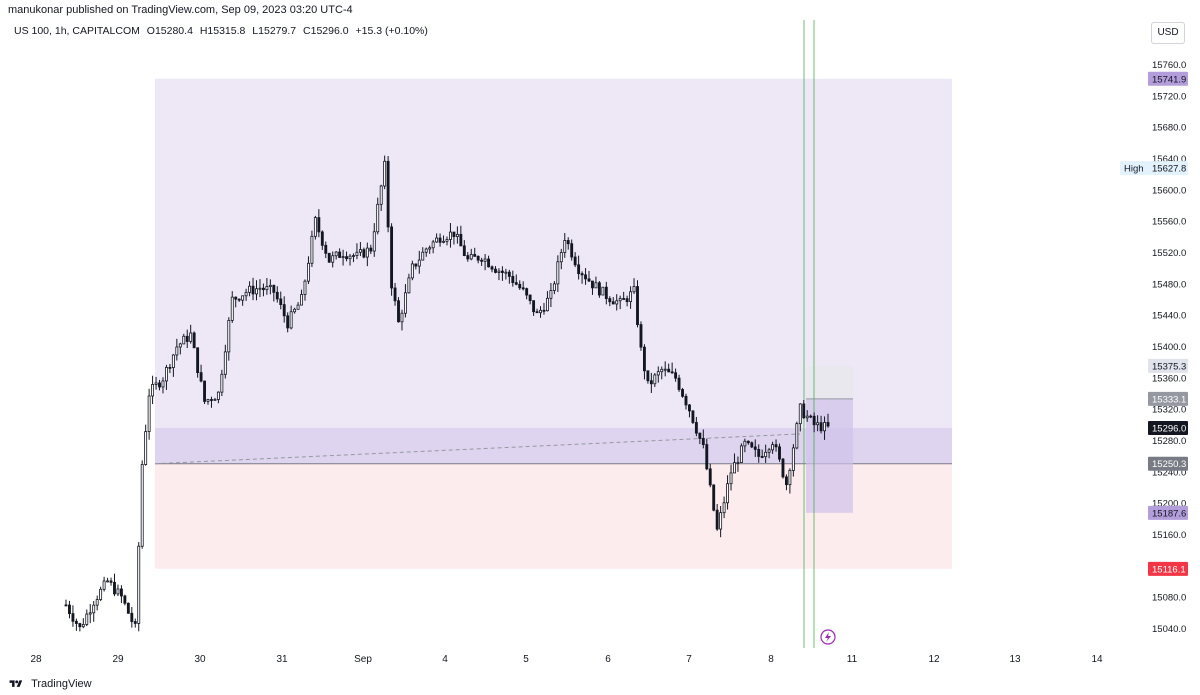 This screenshot has height=695, width=1200. I want to click on currency-button: USD, so click(1168, 33).